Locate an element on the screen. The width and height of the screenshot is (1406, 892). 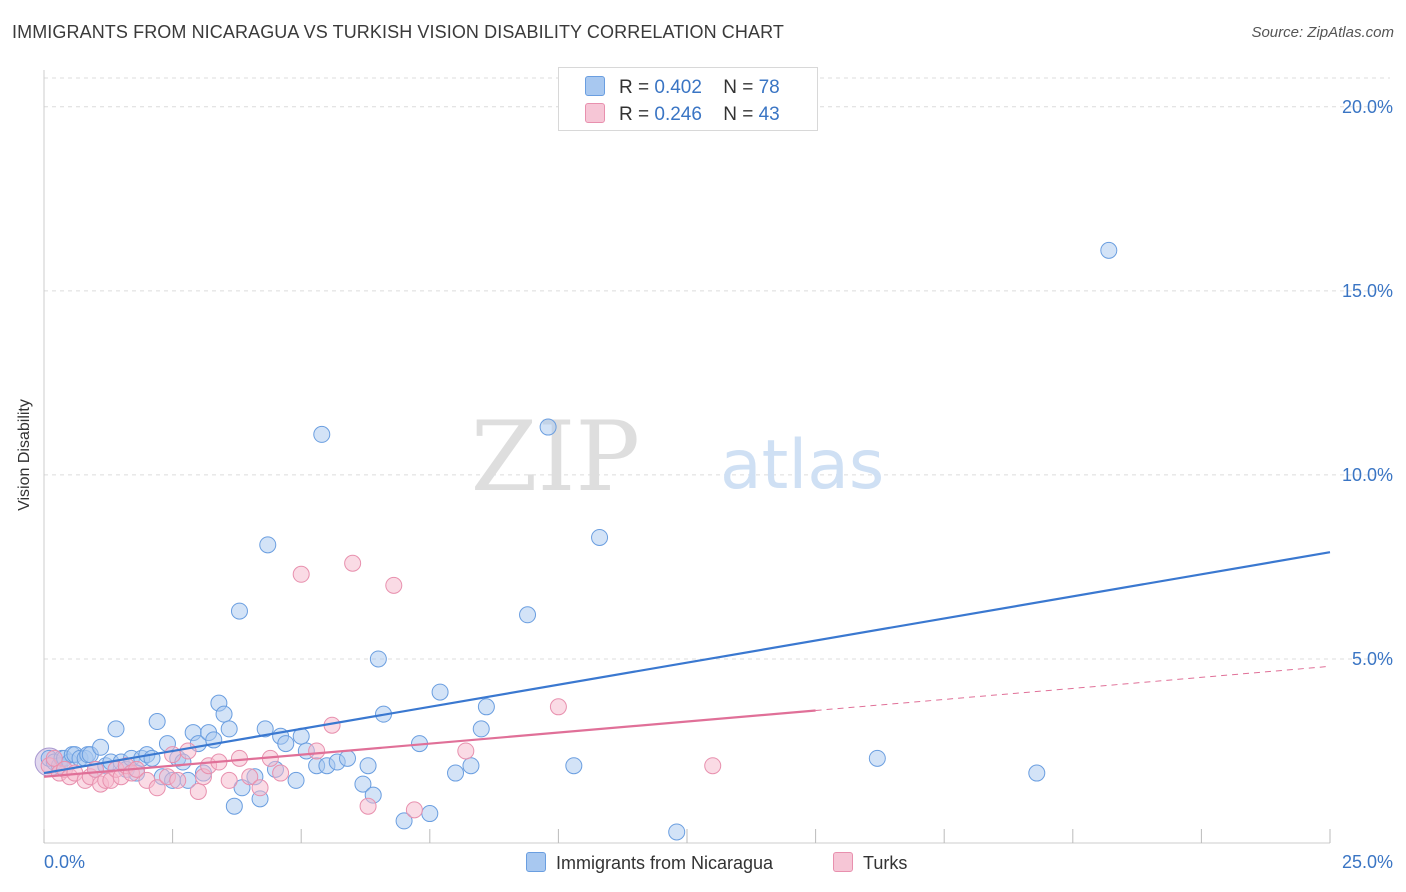
x-tick-label-end: 25.0% is located at coordinates (1367, 862).